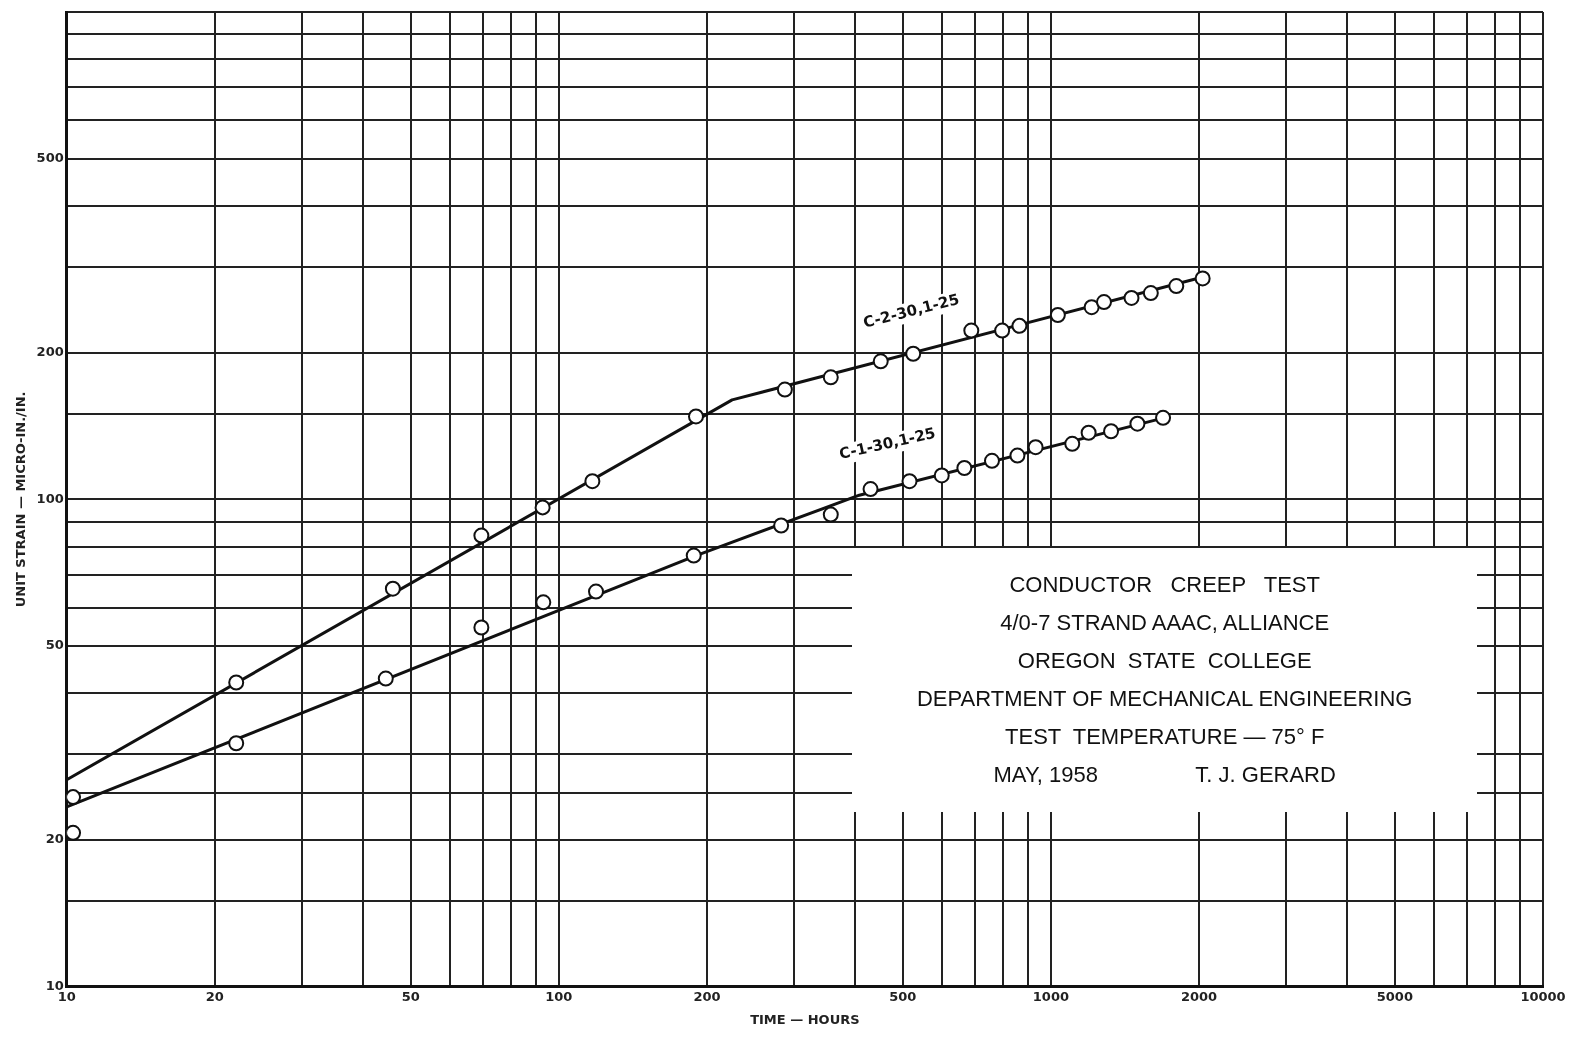  What do you see at coordinates (50, 498) in the screenshot?
I see `y-tick-label: 100` at bounding box center [50, 498].